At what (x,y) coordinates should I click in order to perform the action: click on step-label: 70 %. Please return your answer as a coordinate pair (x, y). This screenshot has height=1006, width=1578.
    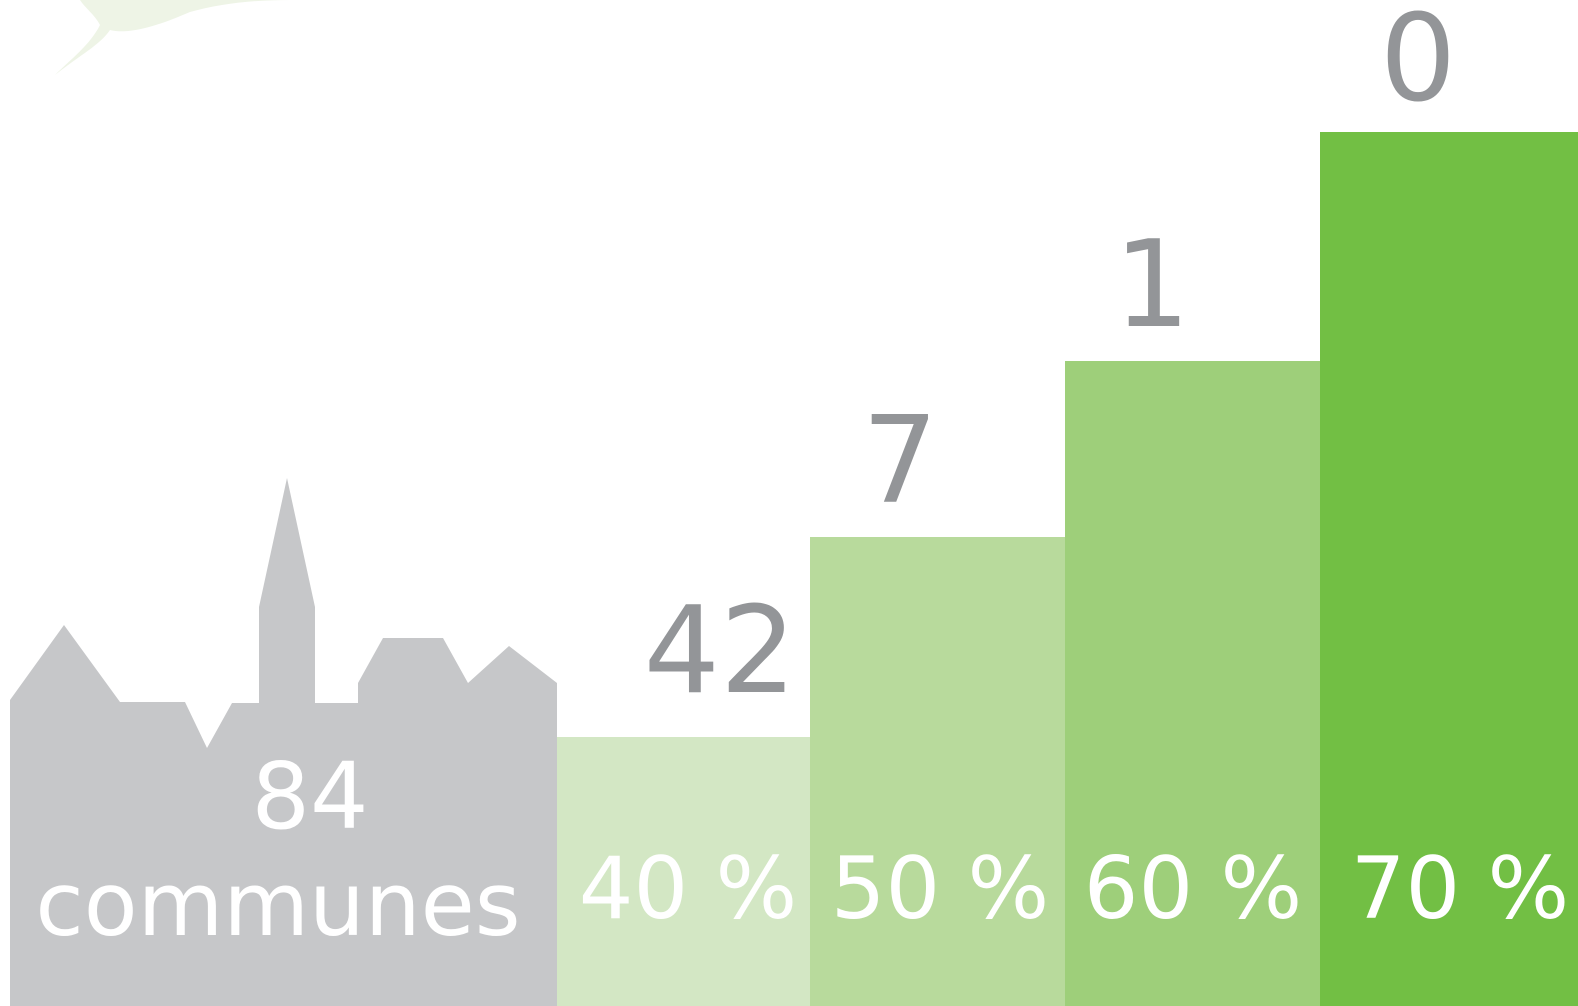
    Looking at the image, I should click on (1460, 889).